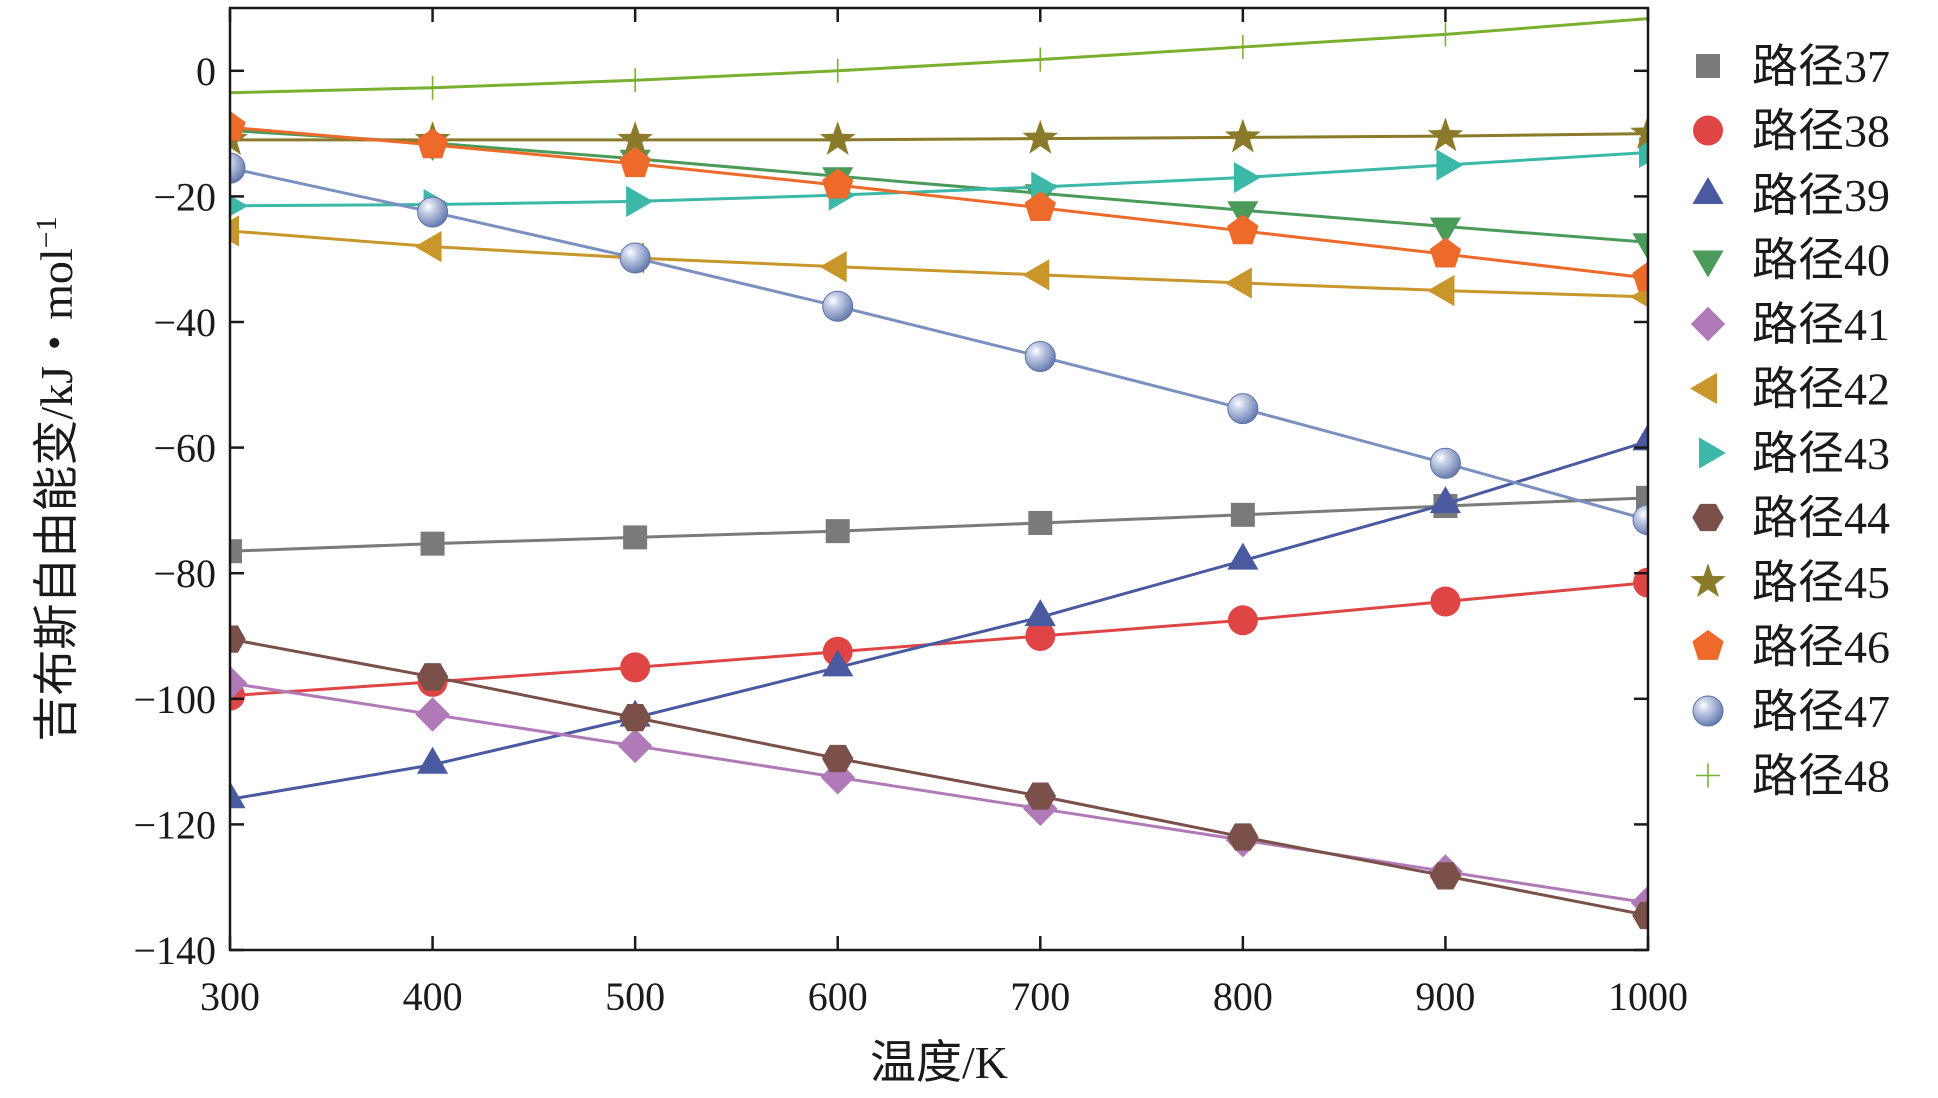 The width and height of the screenshot is (1938, 1098). I want to click on legend-item-路径39: 路径39, so click(1791, 195).